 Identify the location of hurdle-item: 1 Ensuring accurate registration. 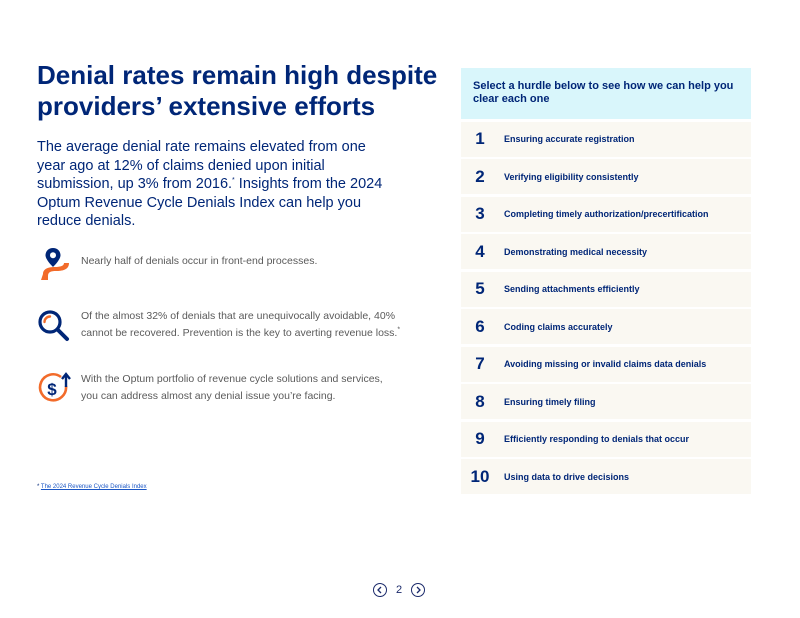
(606, 139).